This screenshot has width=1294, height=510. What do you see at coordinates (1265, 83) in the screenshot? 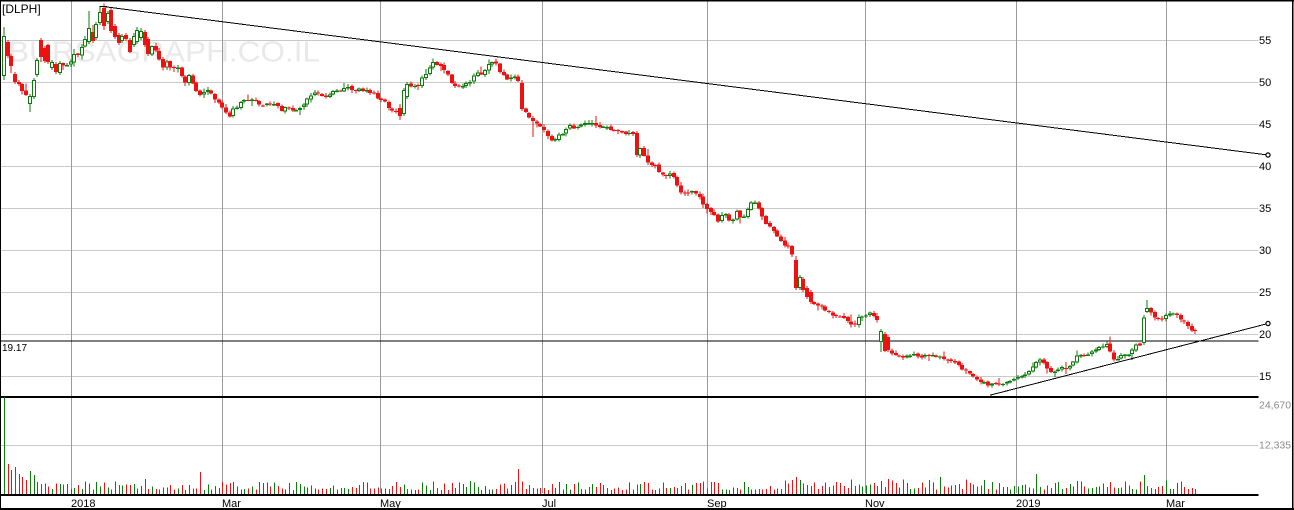
I see `svg-text: 50` at bounding box center [1265, 83].